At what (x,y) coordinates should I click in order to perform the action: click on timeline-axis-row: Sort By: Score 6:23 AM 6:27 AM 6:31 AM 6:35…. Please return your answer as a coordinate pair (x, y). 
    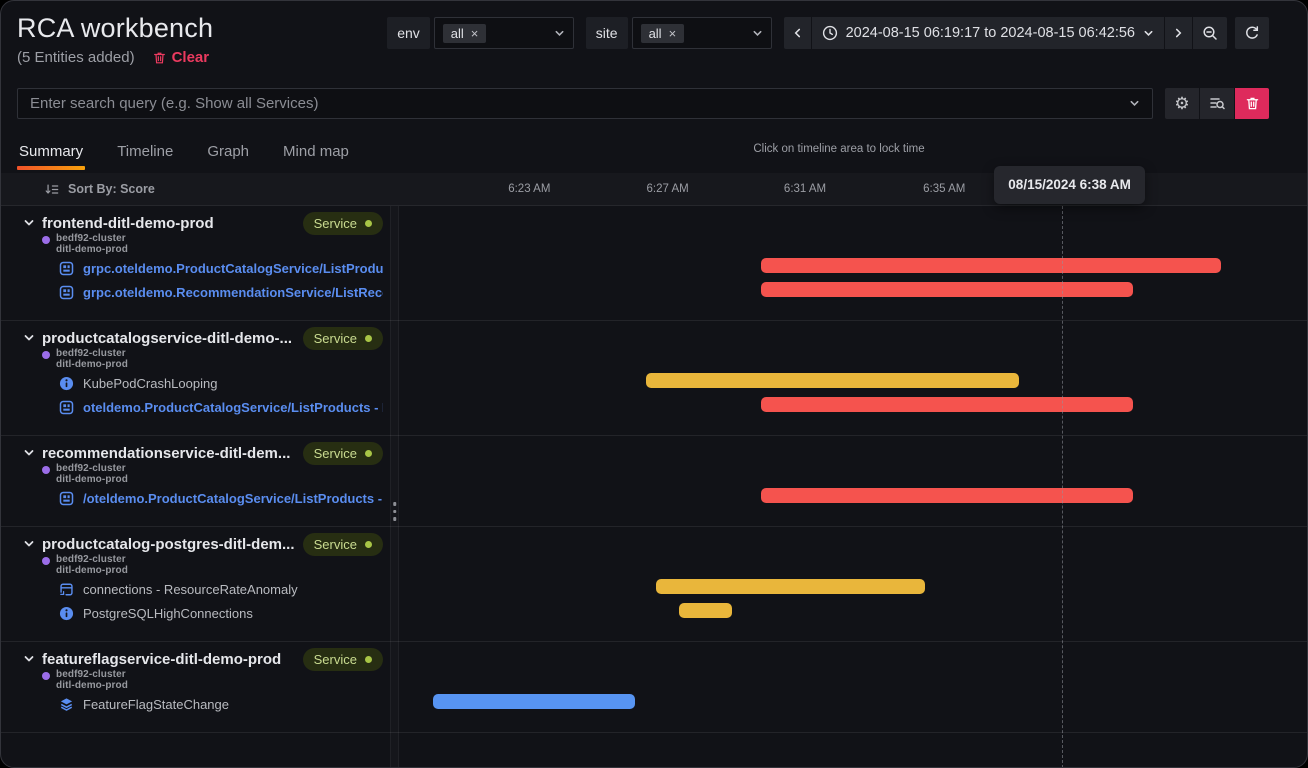
    Looking at the image, I should click on (654, 189).